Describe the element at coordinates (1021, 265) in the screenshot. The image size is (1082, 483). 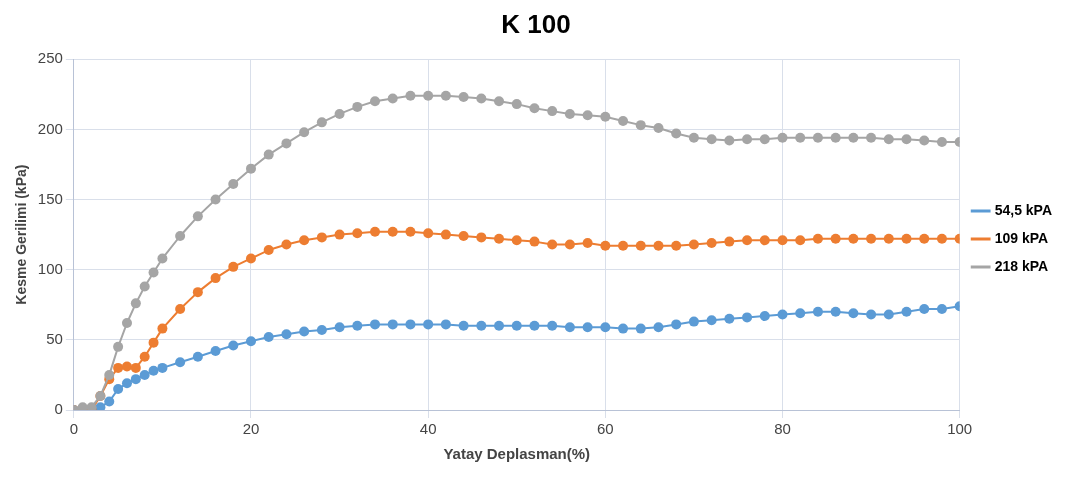
I see `legend-label: 218 kPA` at that location.